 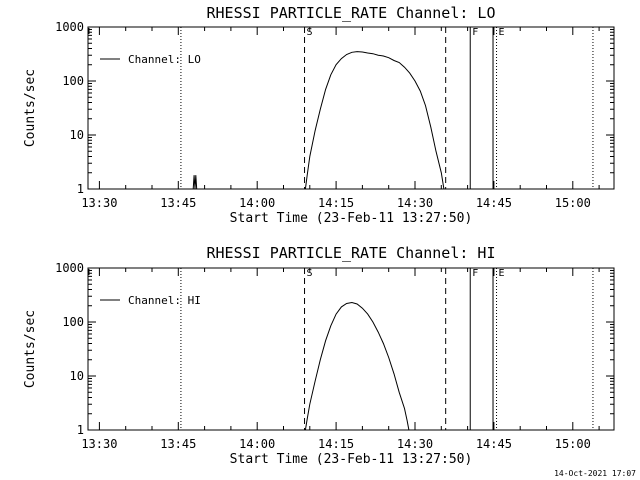 What do you see at coordinates (595, 473) in the screenshot?
I see `timestamp: 14-Oct-2021 17:07` at bounding box center [595, 473].